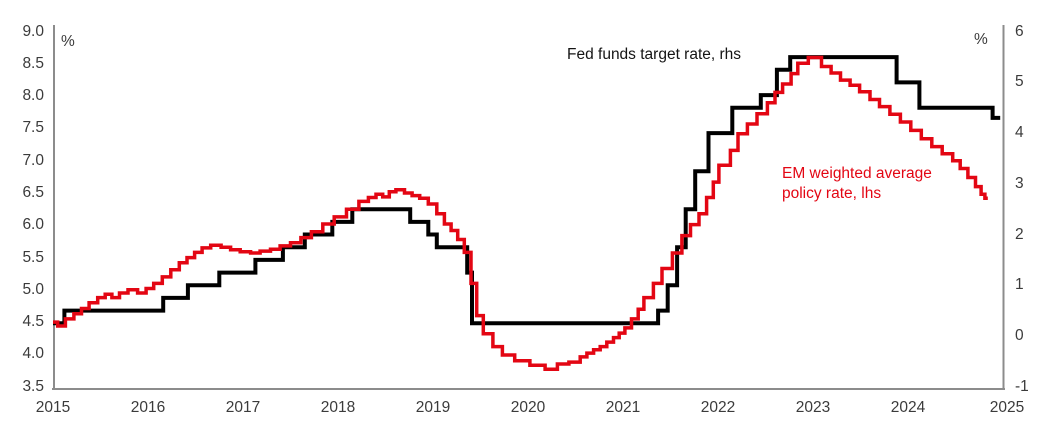 This screenshot has height=435, width=1041. I want to click on right-axis-unit-label: %, so click(981, 39).